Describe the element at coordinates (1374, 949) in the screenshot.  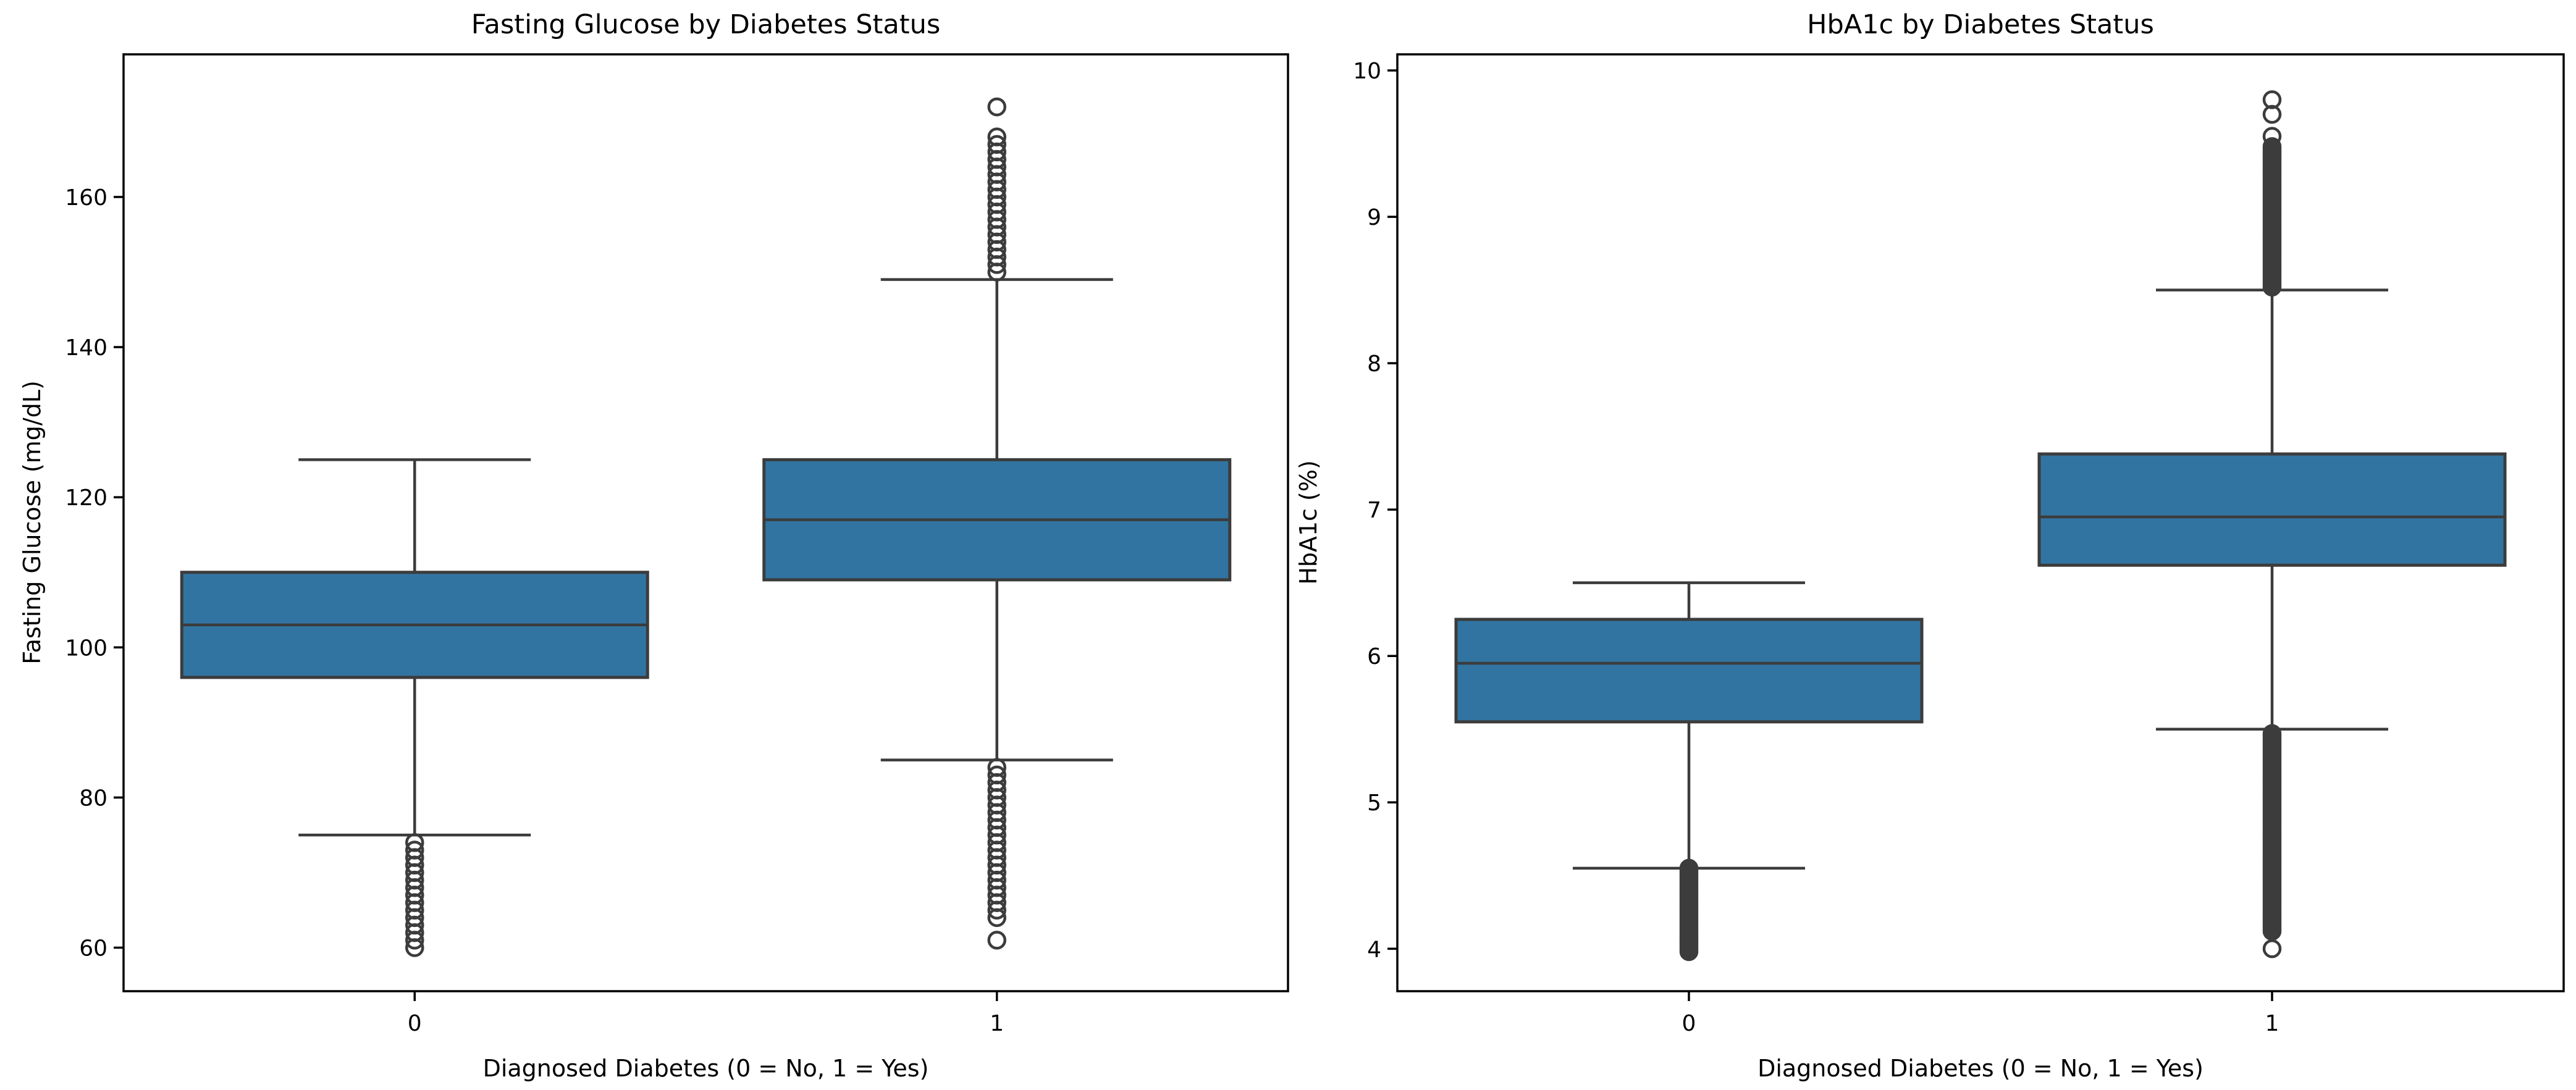
I see `y-tick-label: 4` at that location.